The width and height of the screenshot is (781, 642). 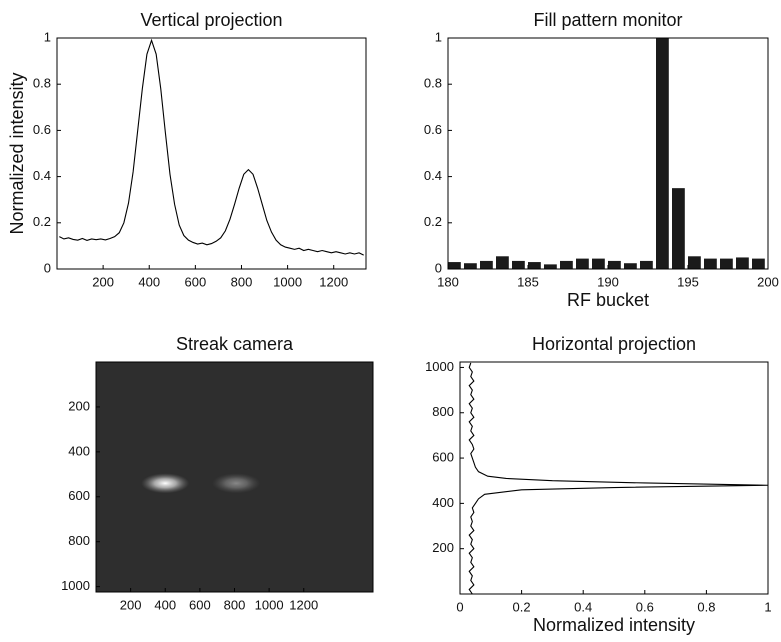 I want to click on chart-title: Horizontal projection, so click(x=614, y=344).